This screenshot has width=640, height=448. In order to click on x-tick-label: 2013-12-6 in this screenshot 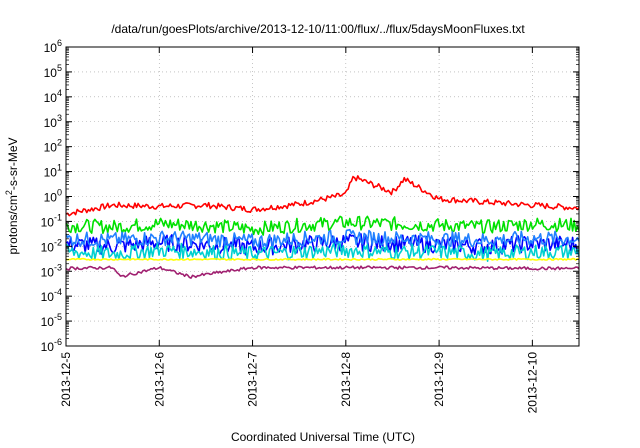, I will do `click(159, 379)`.